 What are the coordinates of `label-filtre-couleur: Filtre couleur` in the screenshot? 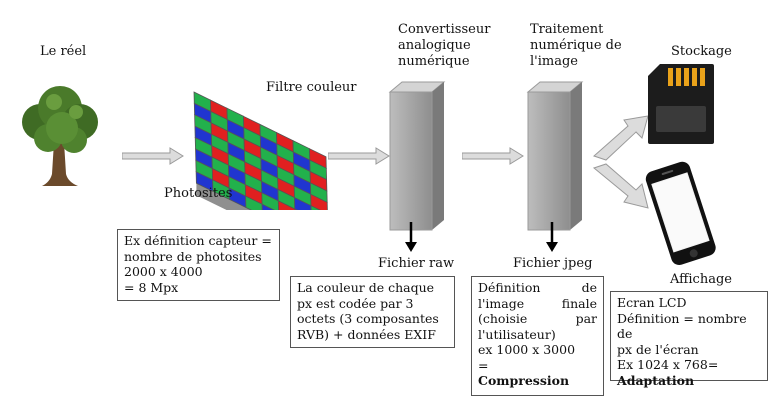 It's located at (311, 87).